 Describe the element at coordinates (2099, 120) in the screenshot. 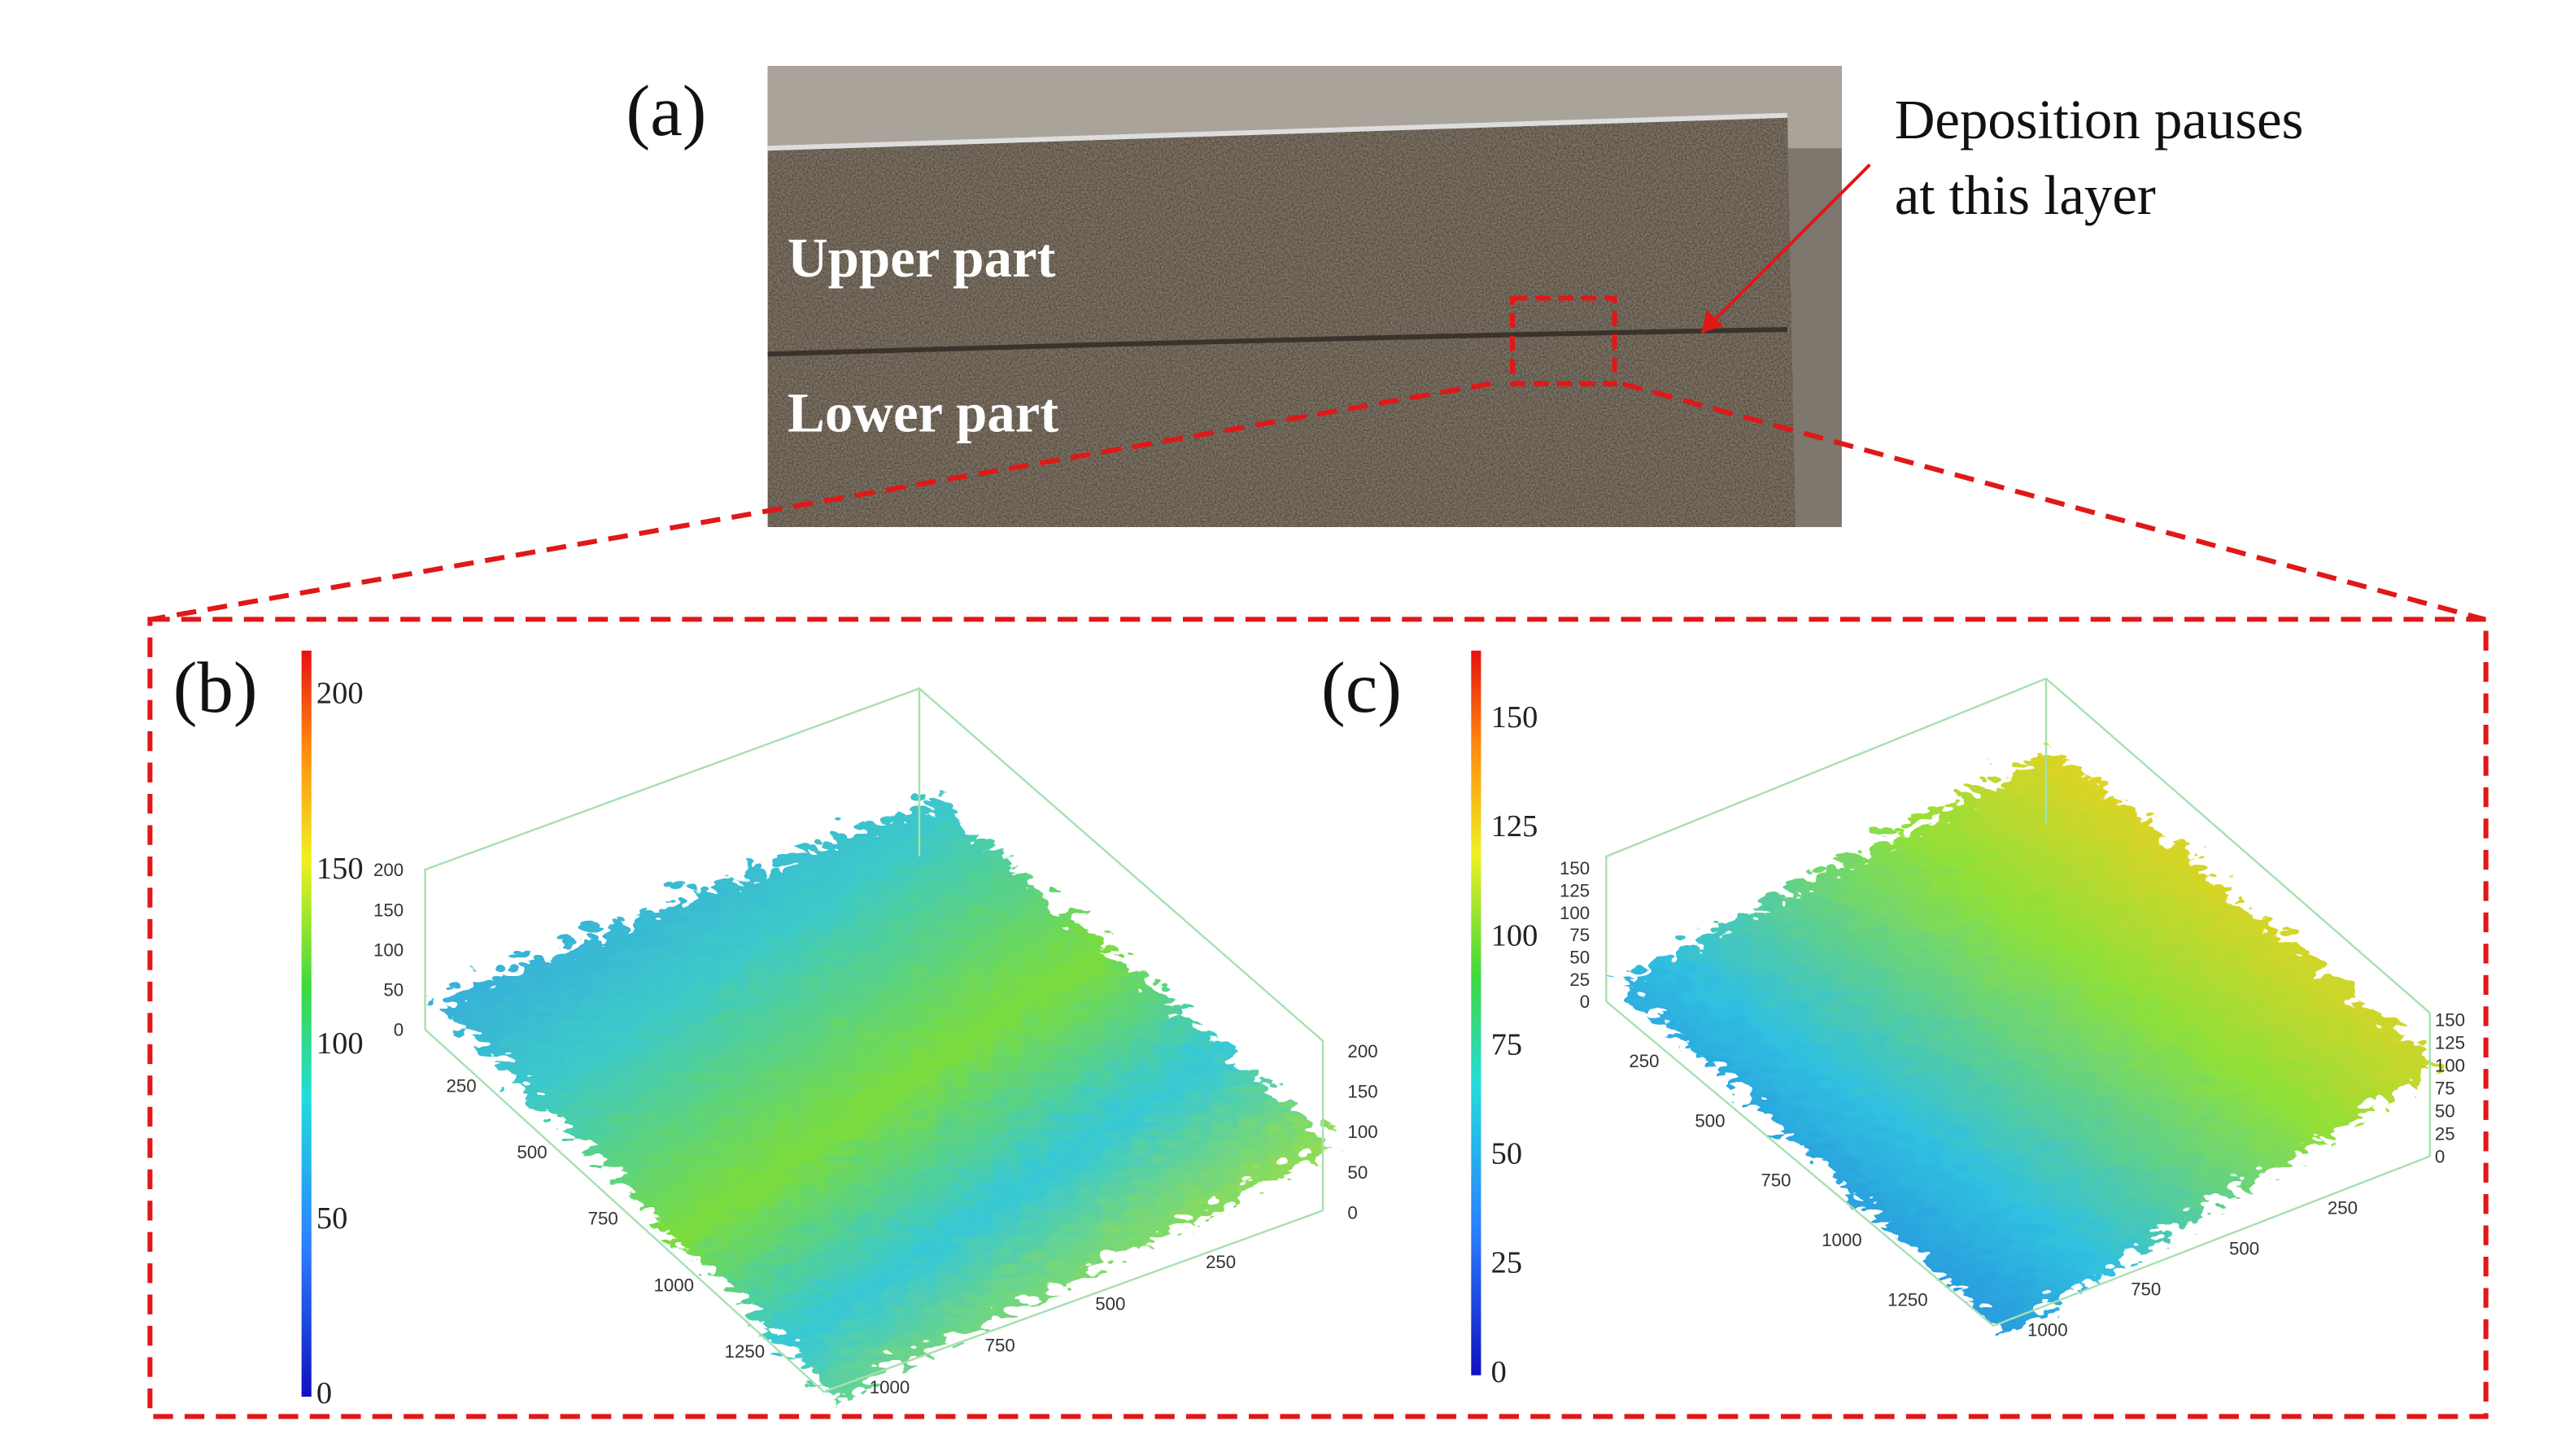

I see `annotation: Deposition pauses` at that location.